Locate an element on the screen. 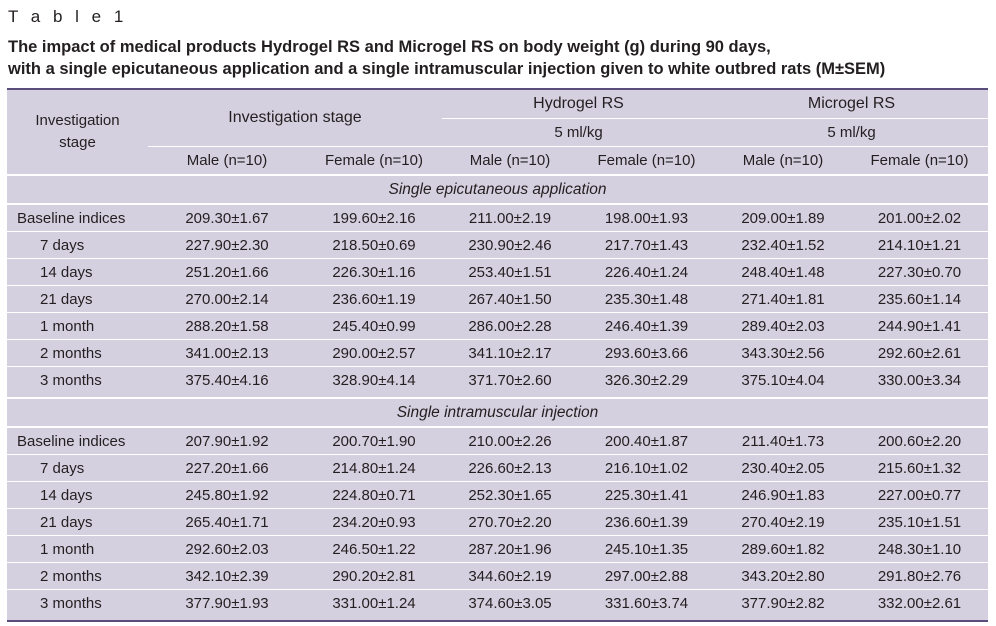 This screenshot has width=996, height=626. row-value-cell: 343.30±2.56 is located at coordinates (783, 353).